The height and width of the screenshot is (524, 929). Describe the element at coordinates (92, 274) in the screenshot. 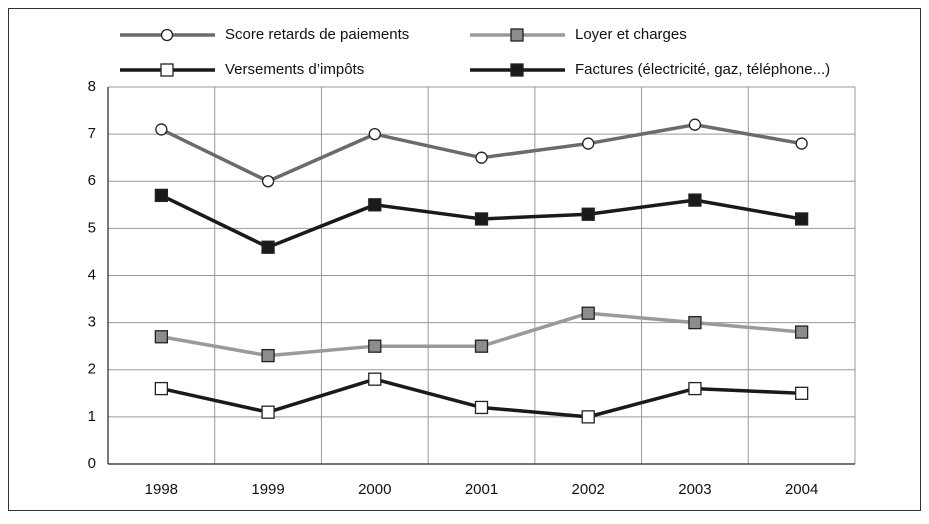

I see `y-tick-label: 4` at that location.